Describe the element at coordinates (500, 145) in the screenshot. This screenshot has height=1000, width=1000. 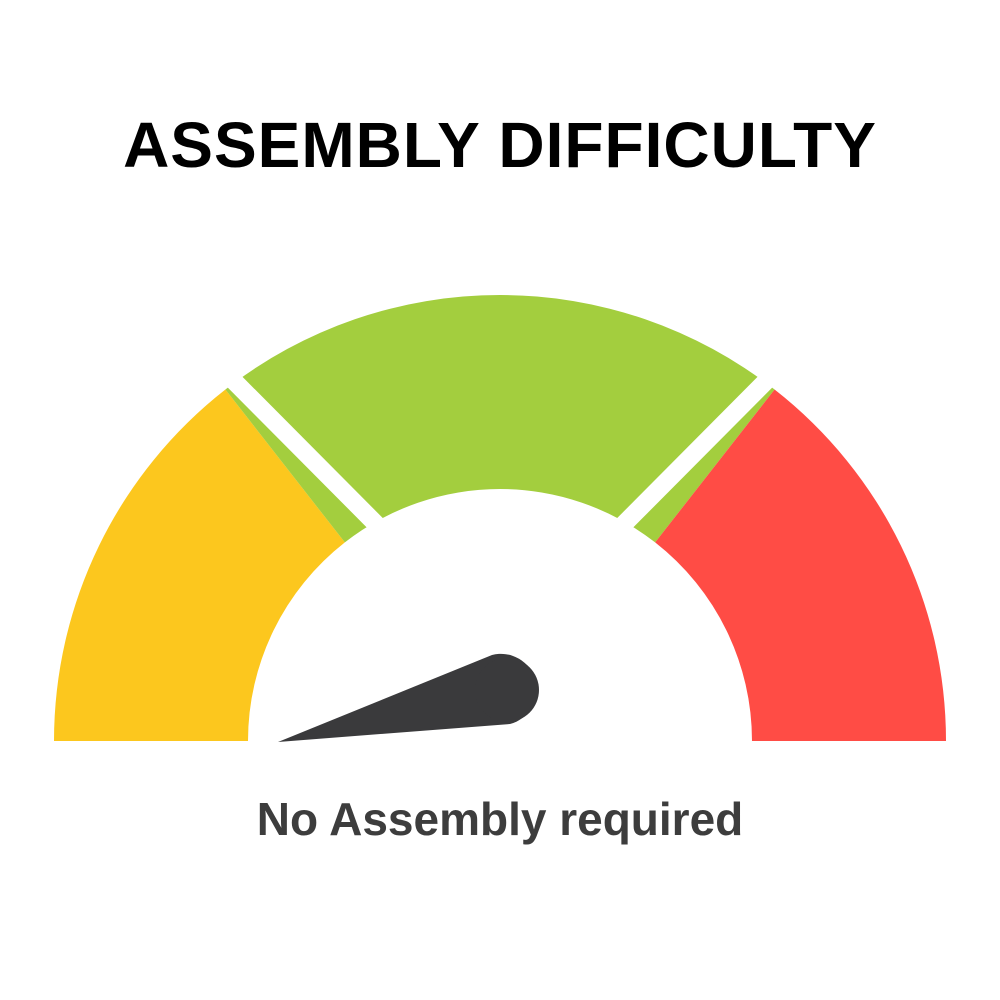
I see `gauge-title: ASSEMBLY DIFFICULTY` at that location.